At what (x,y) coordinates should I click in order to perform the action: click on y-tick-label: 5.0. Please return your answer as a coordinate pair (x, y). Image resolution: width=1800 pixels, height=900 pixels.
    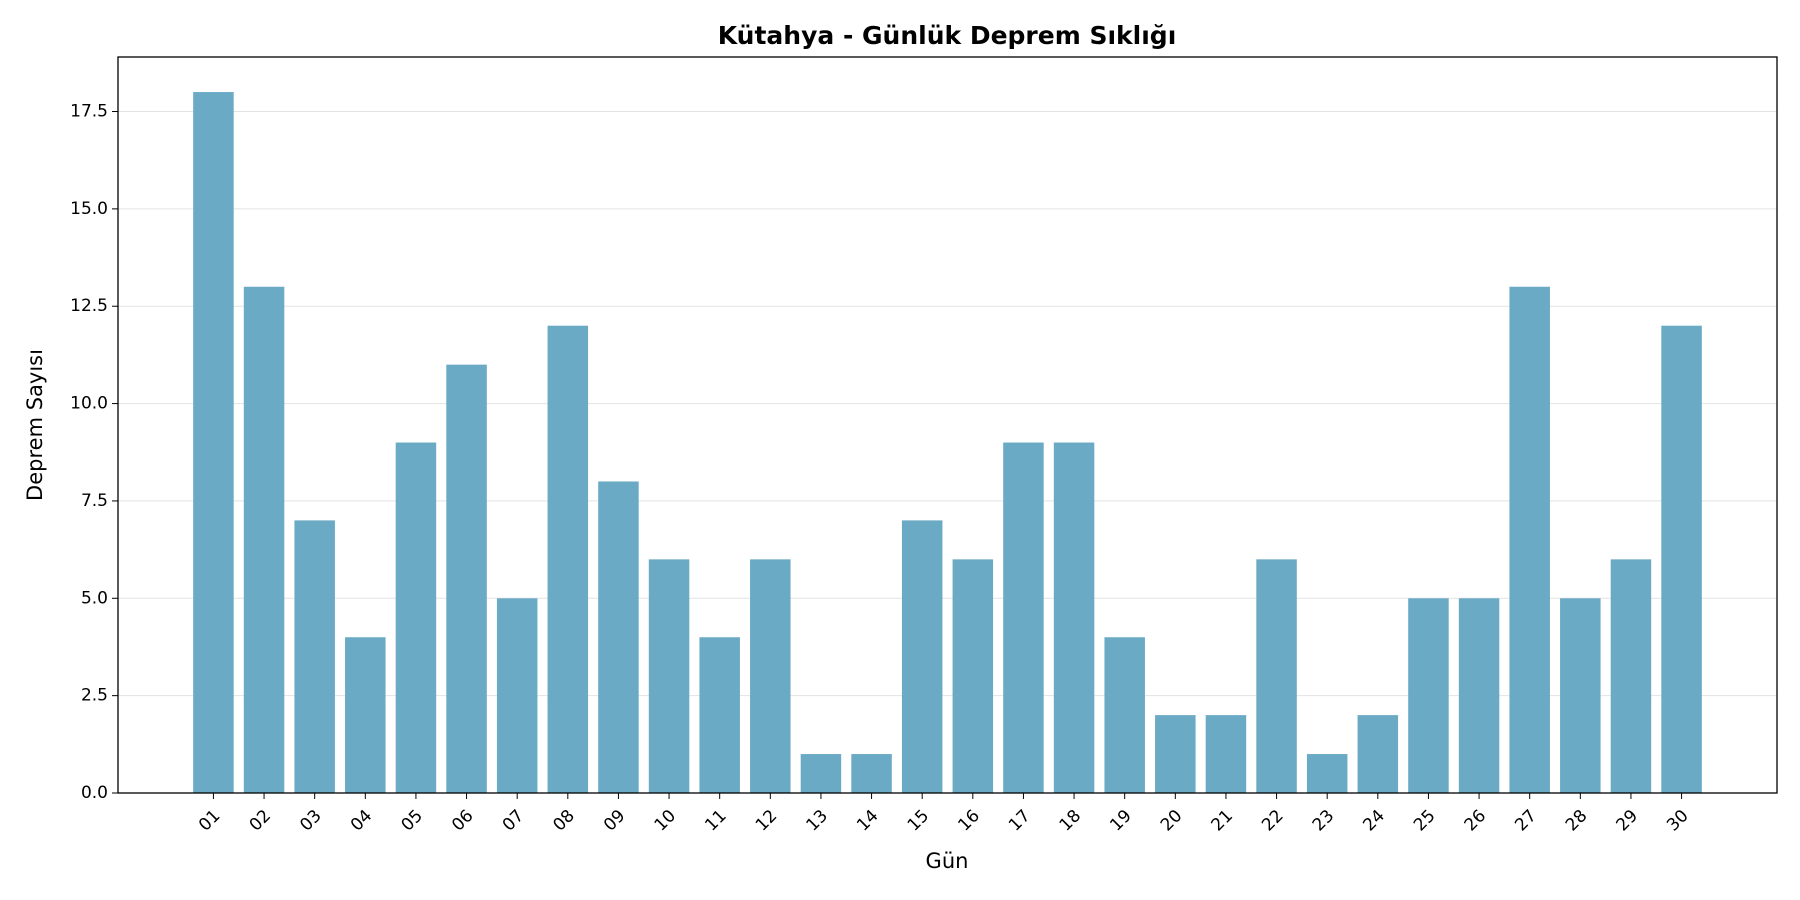
    Looking at the image, I should click on (94, 598).